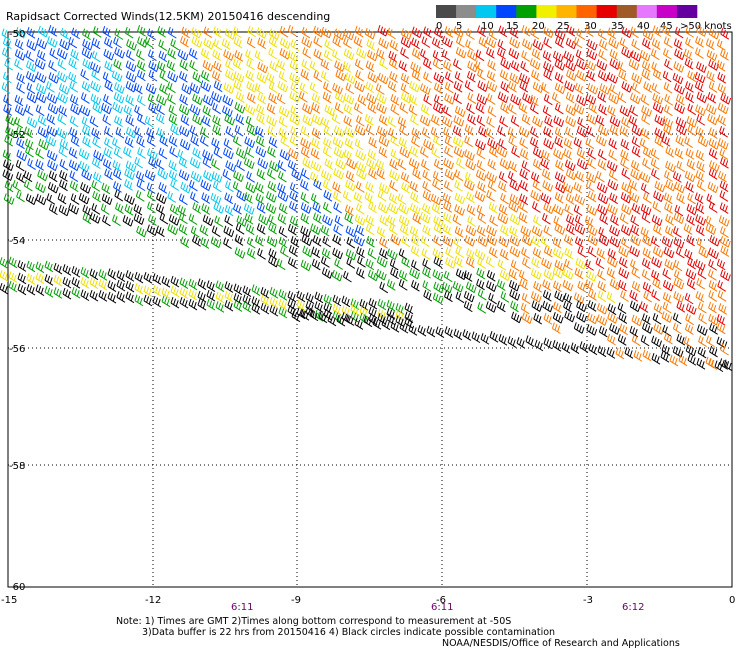  Describe the element at coordinates (437, 607) in the screenshot. I see `time-labels: 6:11 6:11 6:12` at that location.